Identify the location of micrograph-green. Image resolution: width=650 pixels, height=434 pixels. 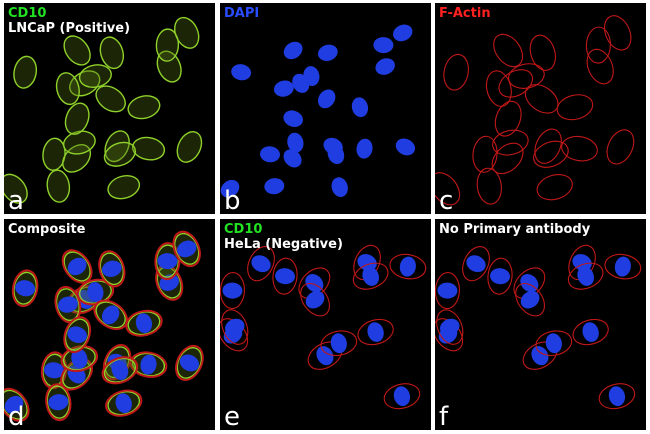
(103, 110).